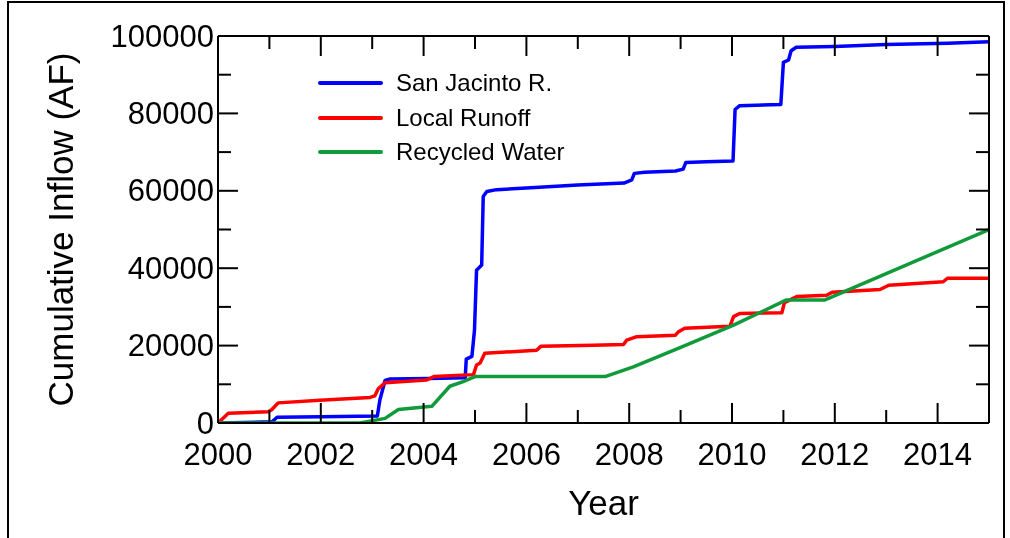  Describe the element at coordinates (60, 229) in the screenshot. I see `y-axis-title: Cumulative Inflow (AF)` at that location.